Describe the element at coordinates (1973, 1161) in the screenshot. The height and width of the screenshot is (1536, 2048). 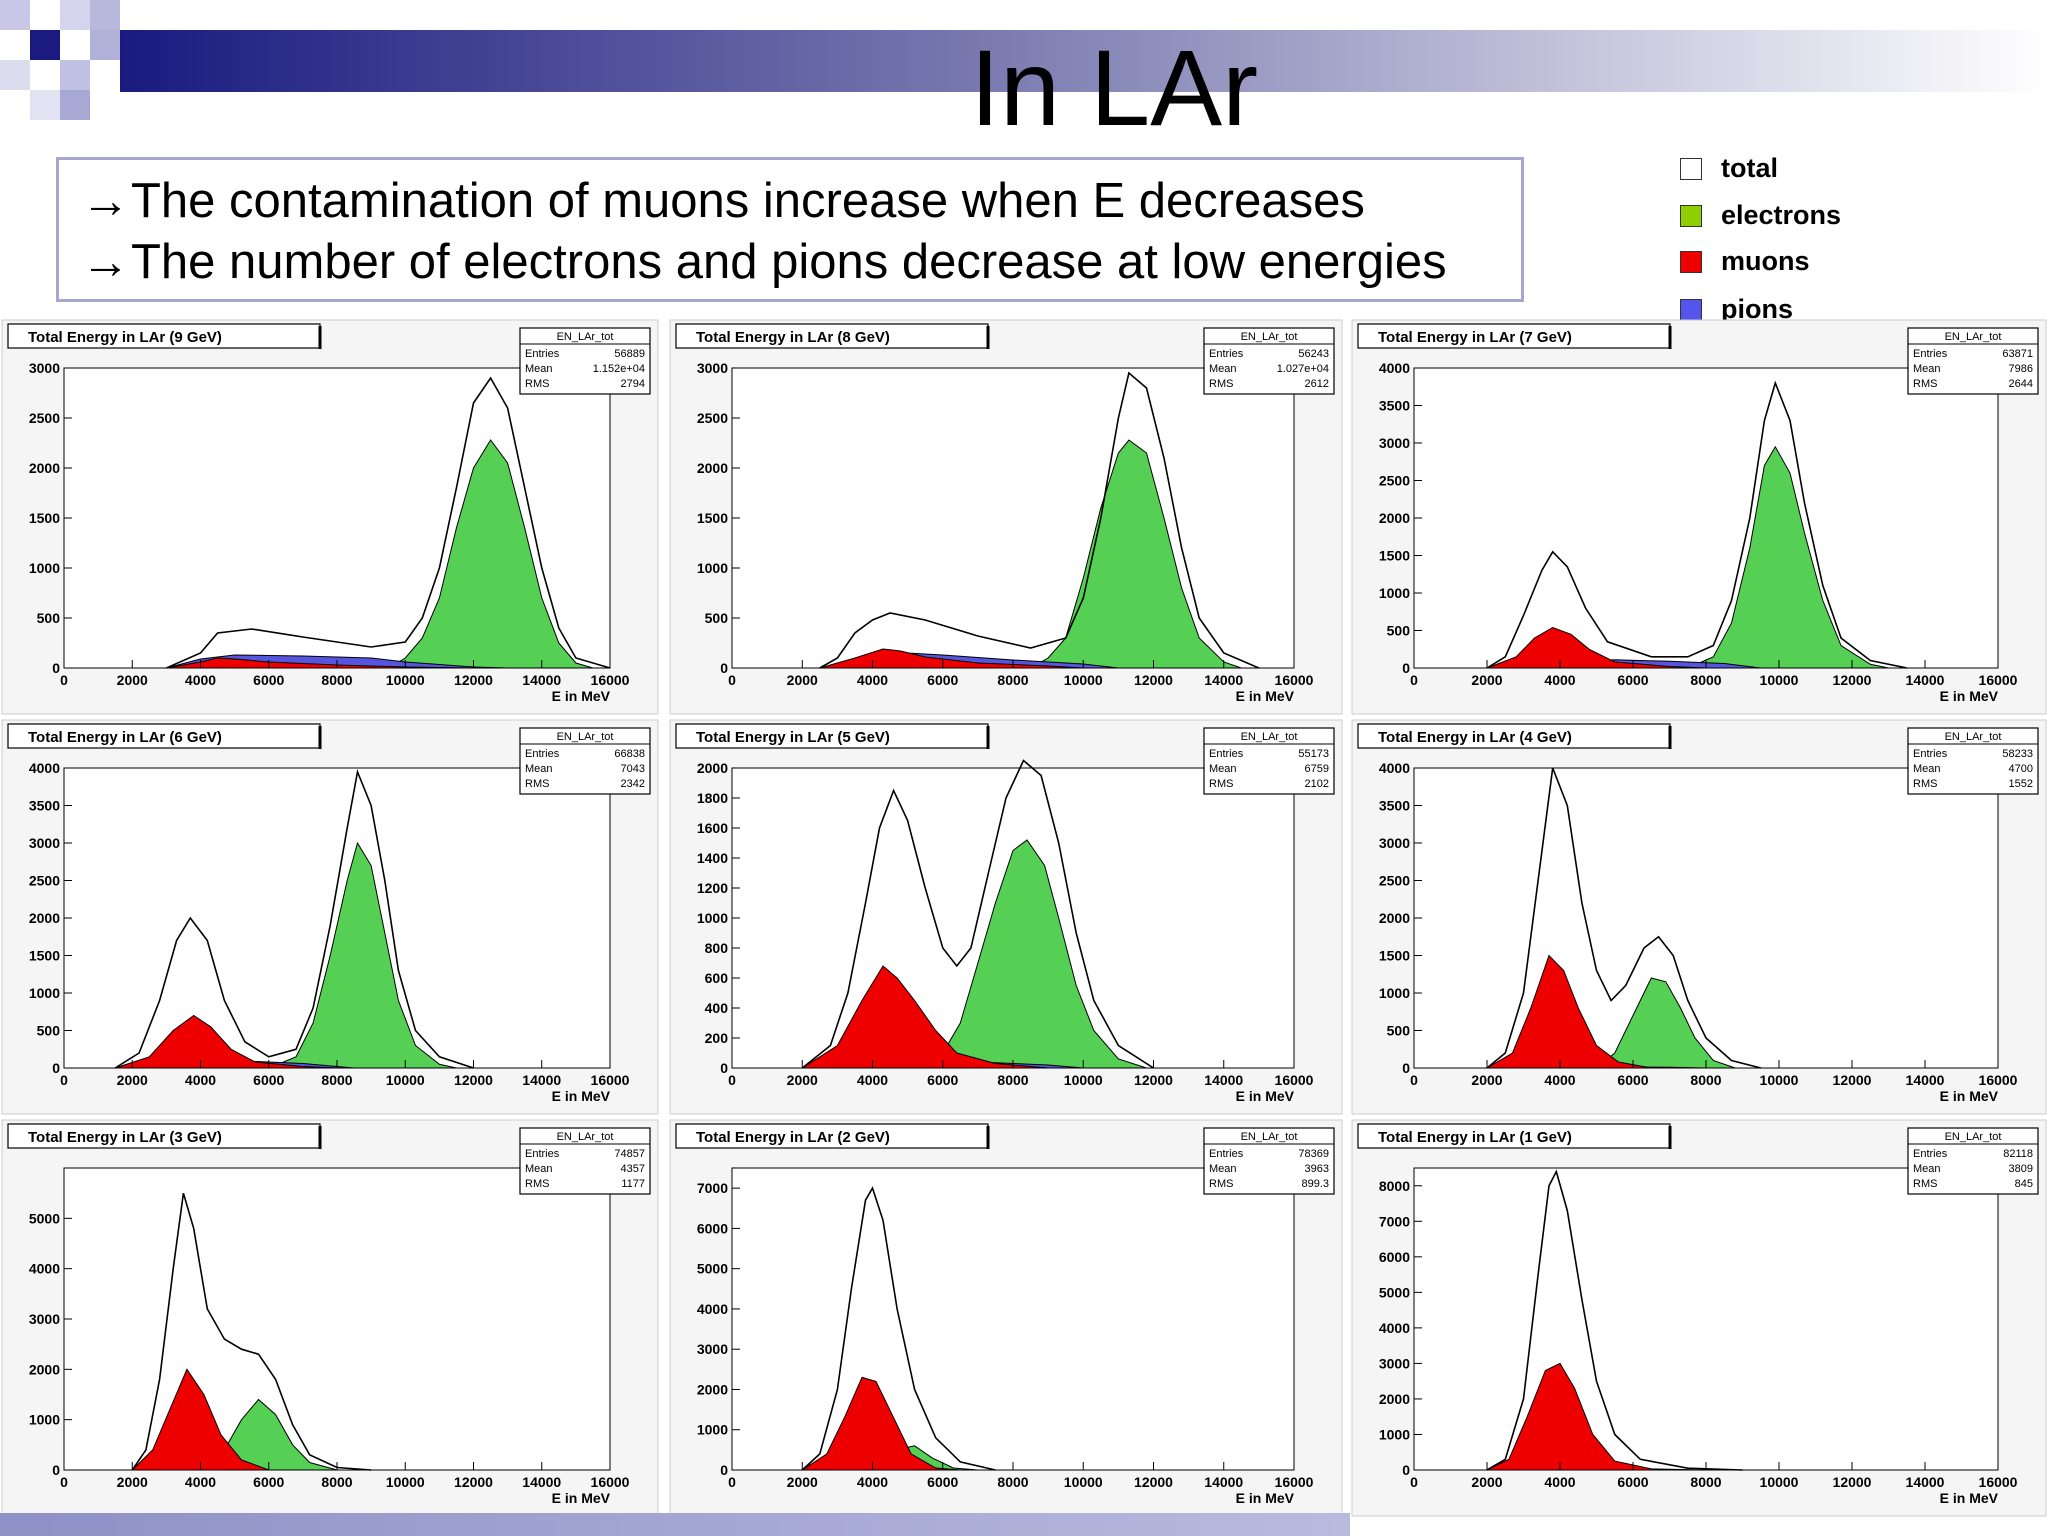
I see `stats-box` at that location.